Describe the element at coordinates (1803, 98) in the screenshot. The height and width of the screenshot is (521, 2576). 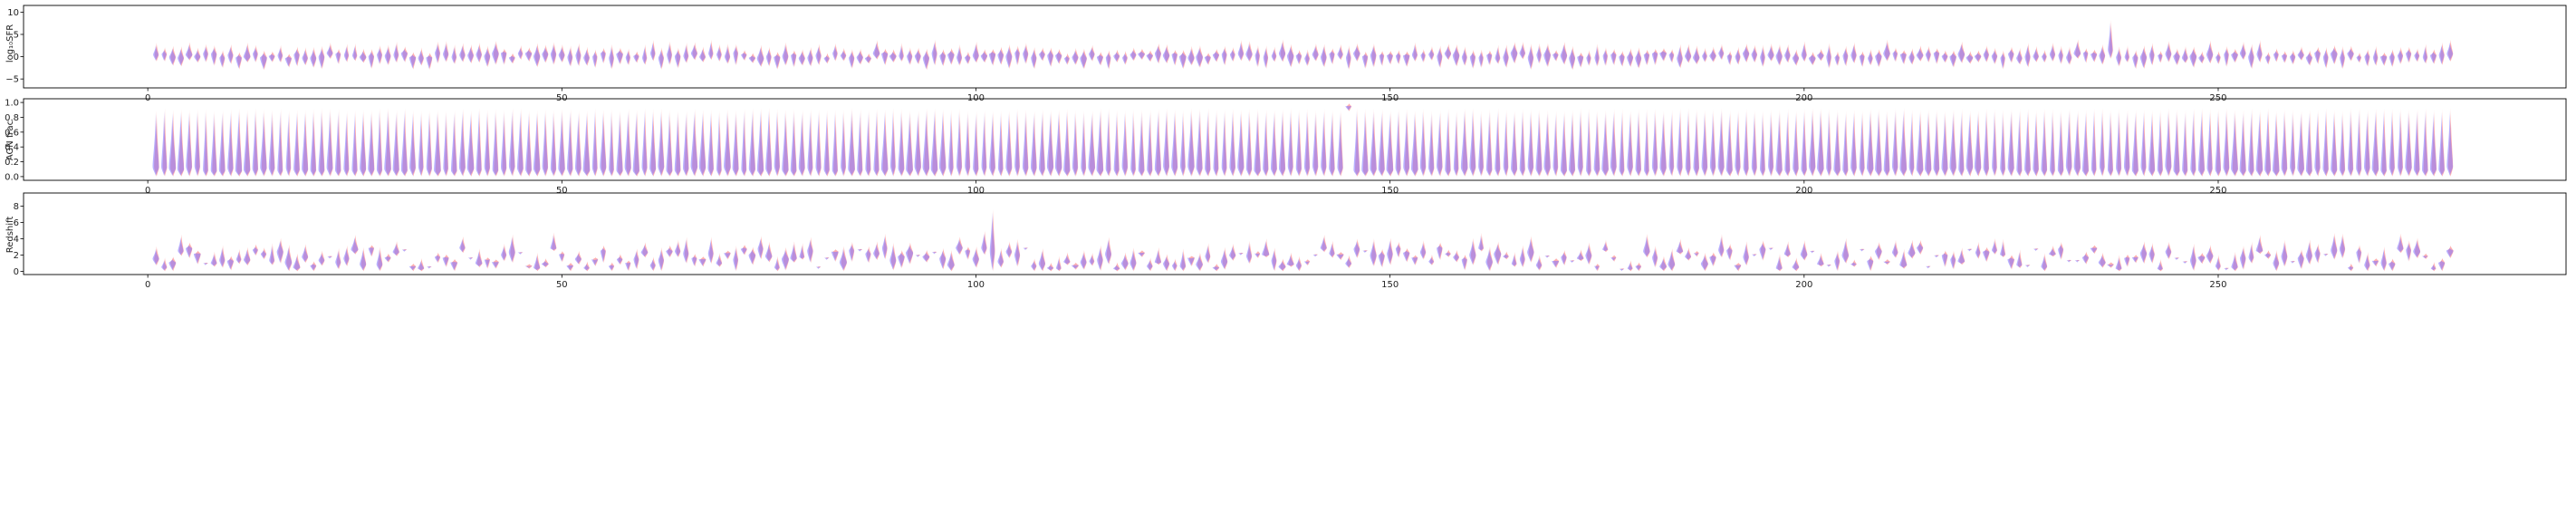
I see `sfr-xtick-label: 200` at that location.